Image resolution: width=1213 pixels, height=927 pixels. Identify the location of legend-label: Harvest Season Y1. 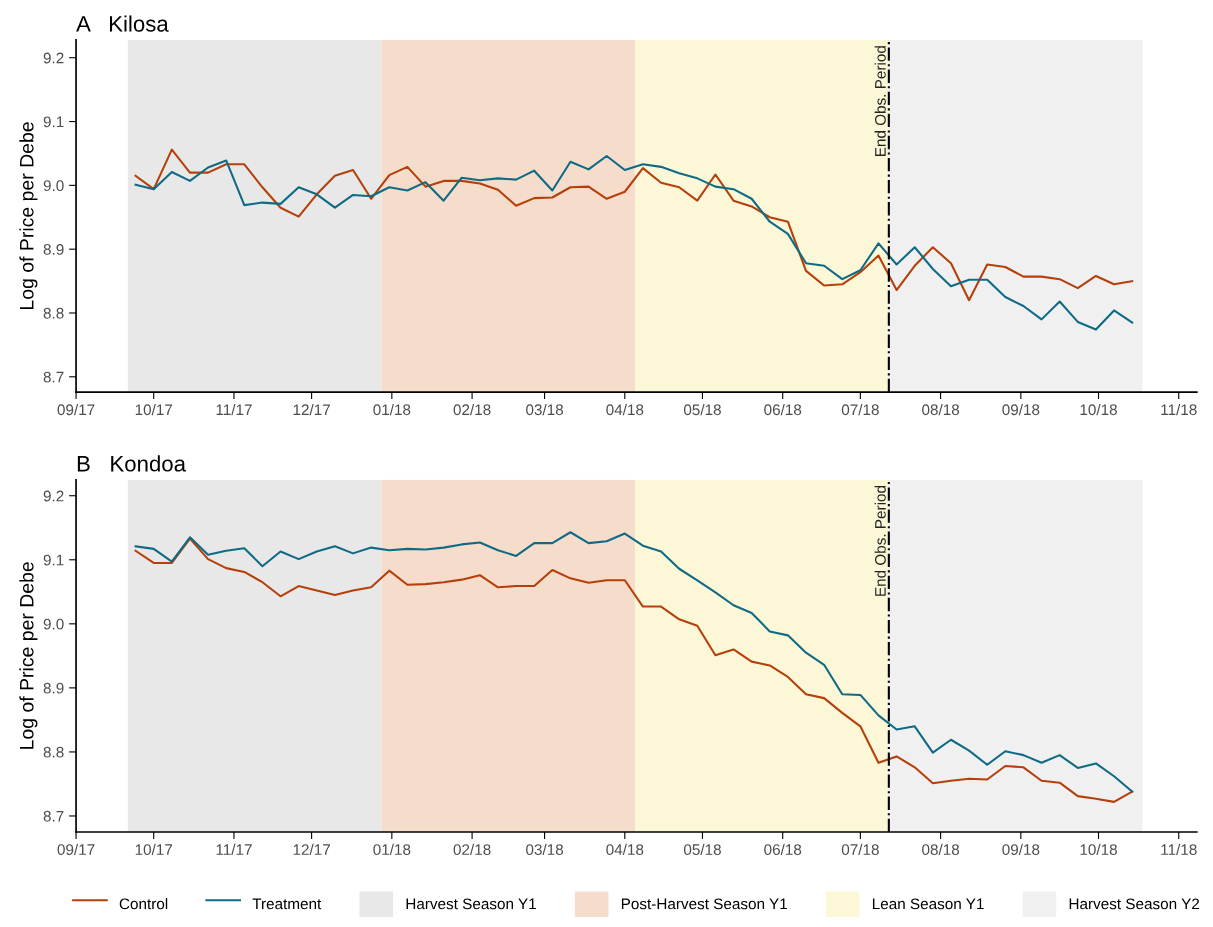
(471, 904).